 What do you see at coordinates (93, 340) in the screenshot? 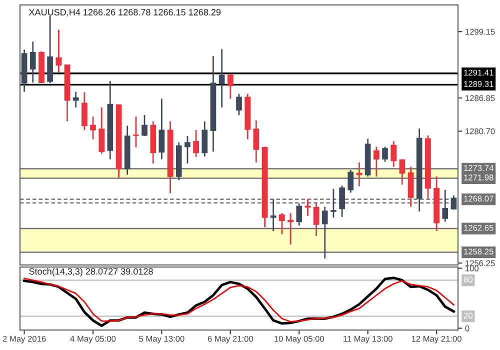
I see `x-tick-label: 4 May 05:00` at bounding box center [93, 340].